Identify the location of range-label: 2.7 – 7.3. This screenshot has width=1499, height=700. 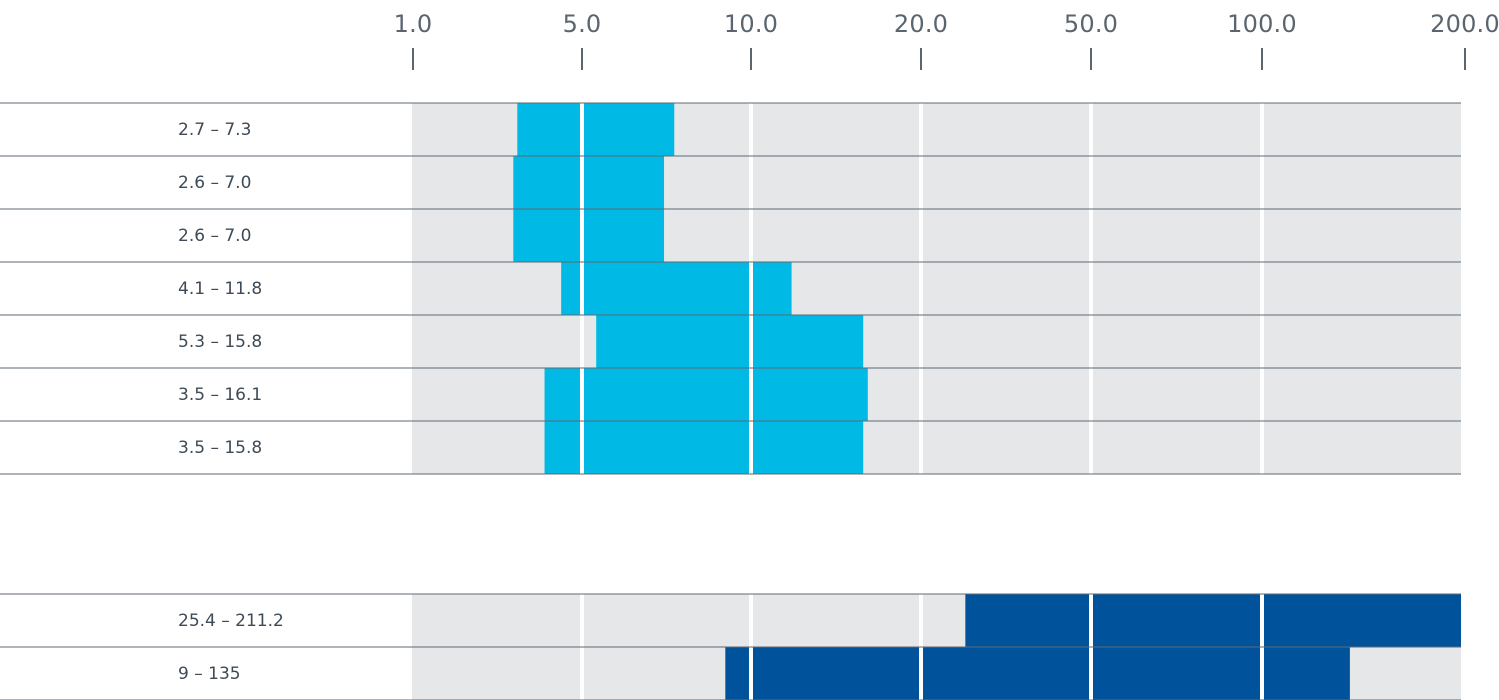
(215, 129).